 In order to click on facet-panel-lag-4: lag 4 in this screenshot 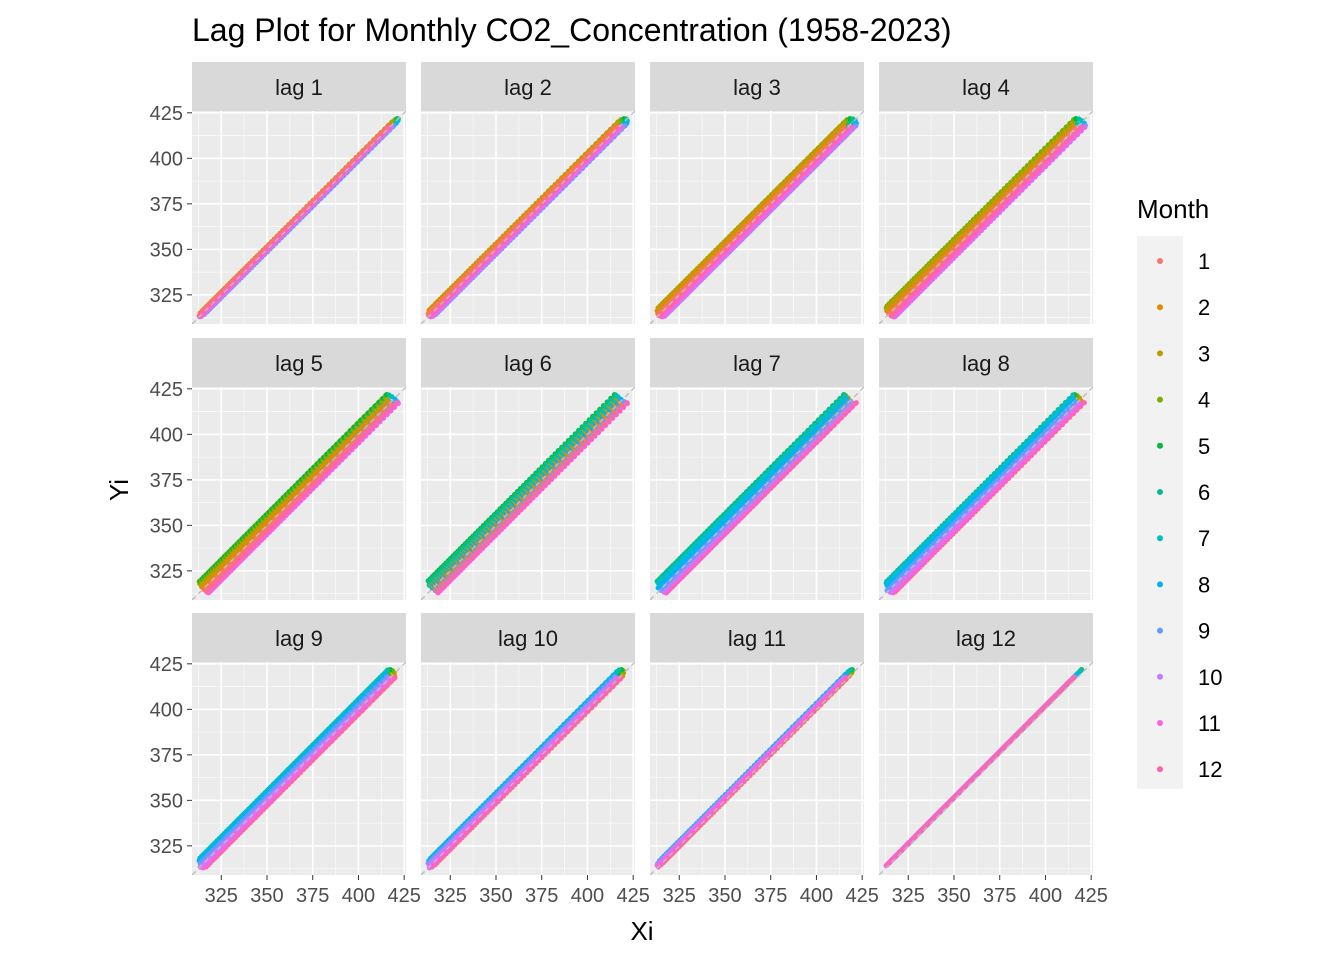, I will do `click(986, 193)`.